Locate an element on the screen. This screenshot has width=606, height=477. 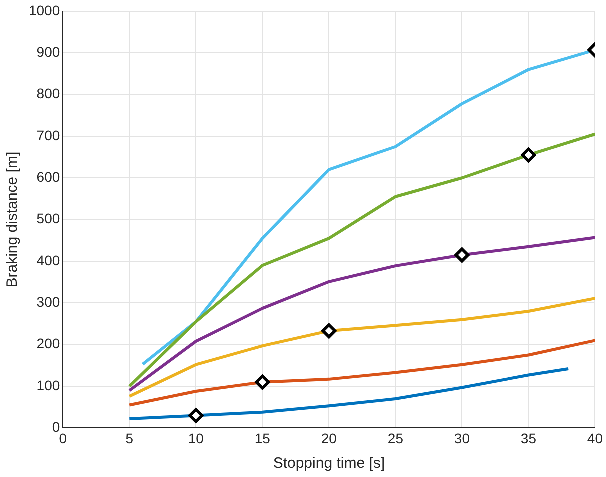
y-tick-label: 400 is located at coordinates (48, 260).